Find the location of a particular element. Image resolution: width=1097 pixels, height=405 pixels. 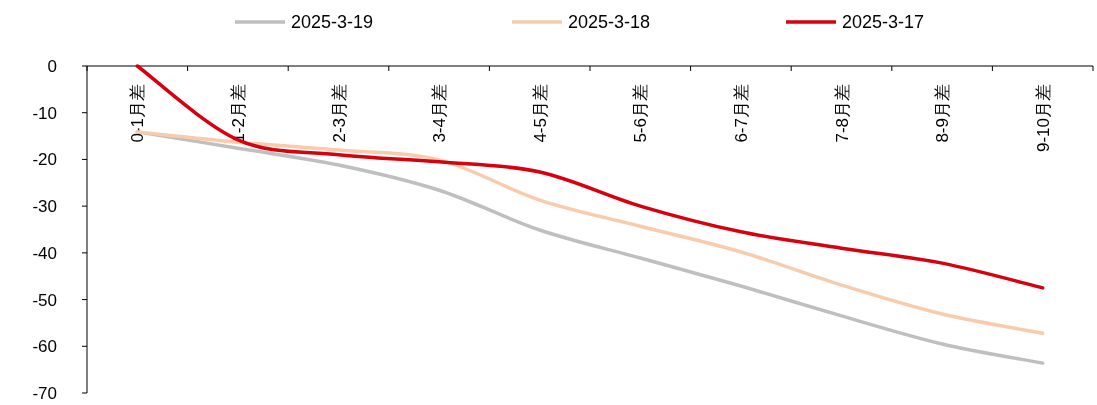

y-tick-label: -30 is located at coordinates (44, 207).